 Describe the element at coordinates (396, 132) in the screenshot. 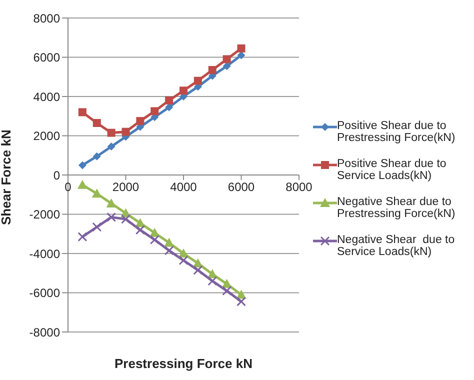

I see `legend-label: Positive Shear due to Prestressing Force(kN)` at that location.